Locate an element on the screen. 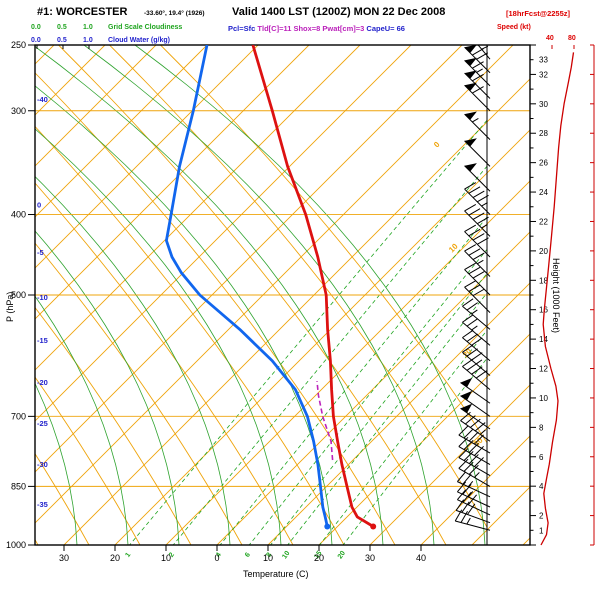 The width and height of the screenshot is (600, 600). indices-cape: CapeU= 66 is located at coordinates (385, 28).